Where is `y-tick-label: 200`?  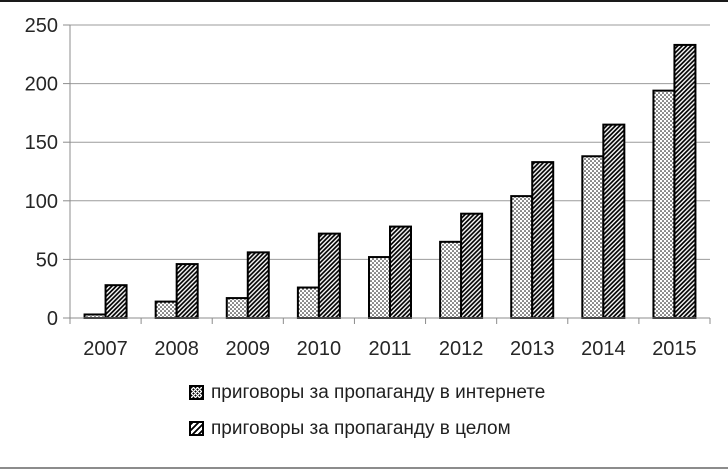
y-tick-label: 200 is located at coordinates (41, 85).